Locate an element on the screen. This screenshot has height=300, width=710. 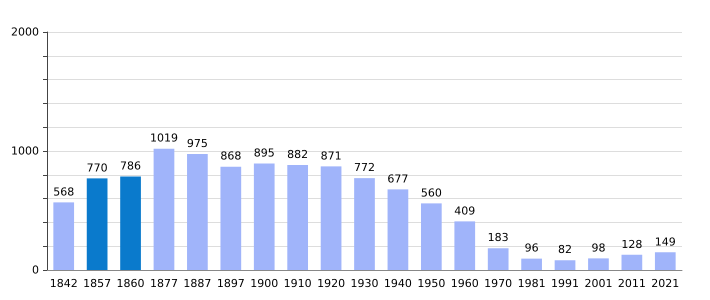
x-tick-label: 1970 is located at coordinates (498, 283).